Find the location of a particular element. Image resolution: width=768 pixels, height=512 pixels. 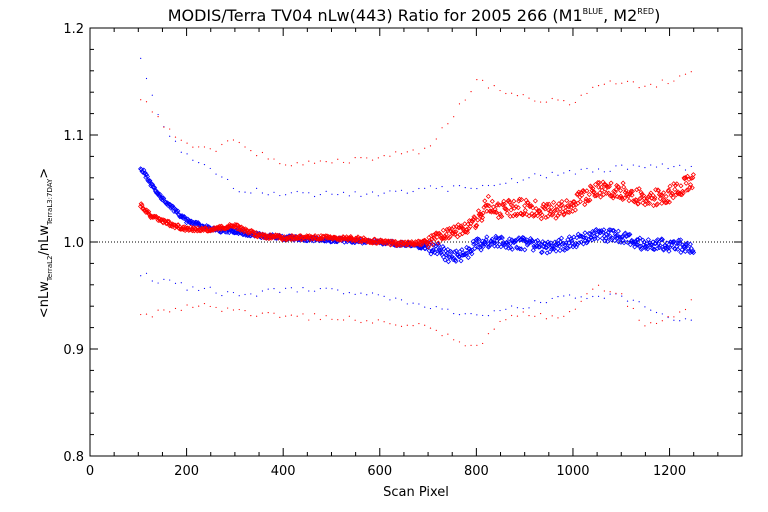

x-tick-label: 1000 is located at coordinates (572, 471).